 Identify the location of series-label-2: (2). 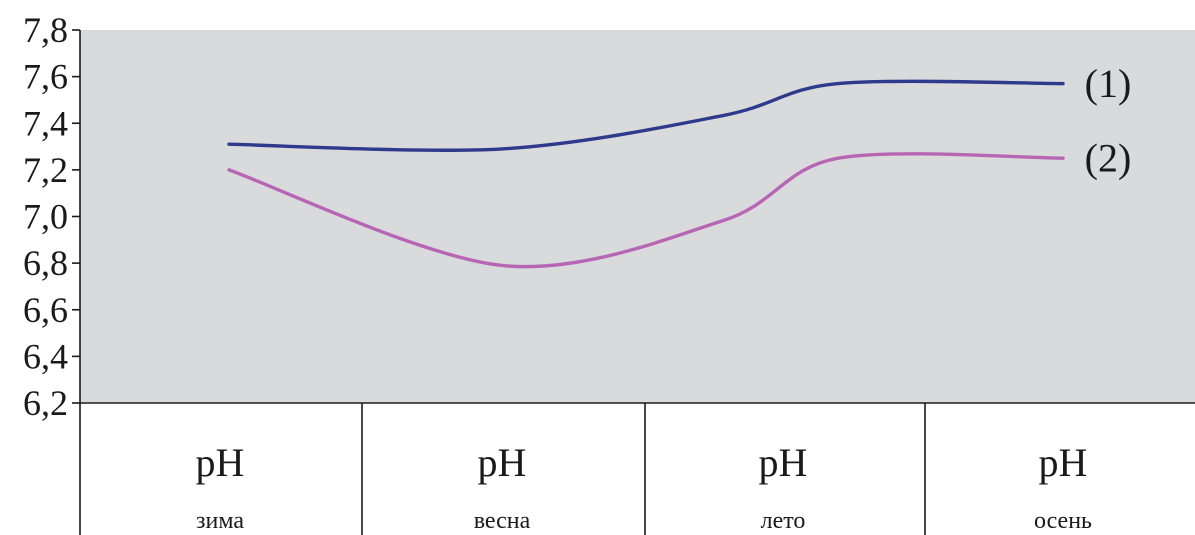
(1108, 158).